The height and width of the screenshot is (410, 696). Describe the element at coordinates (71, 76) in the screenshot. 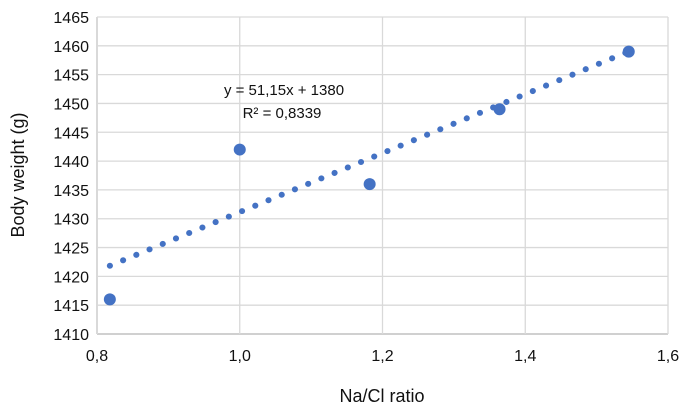

I see `y-tick-label: 1455` at that location.